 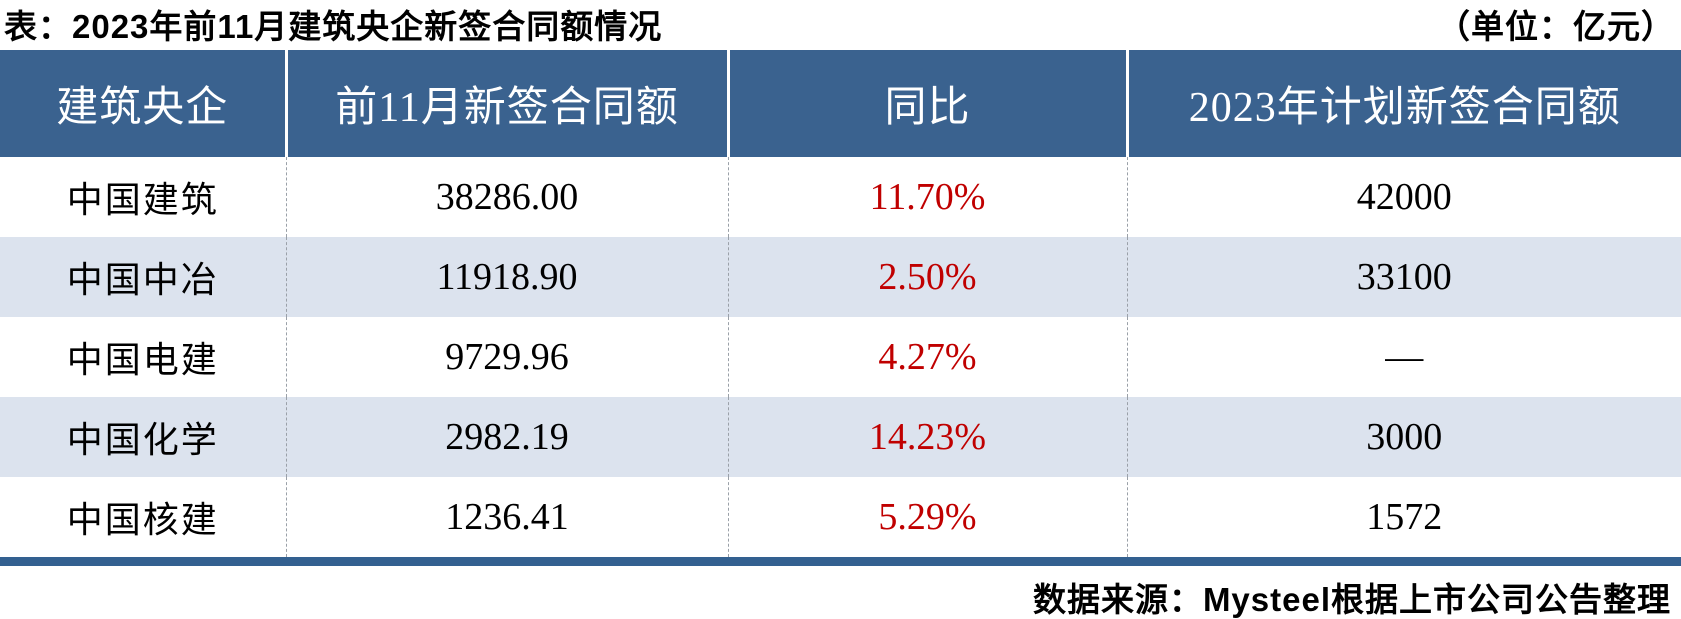 I want to click on footer-bar: 数据来源：Mysteel根据上市公司公告整理, so click(x=840, y=592).